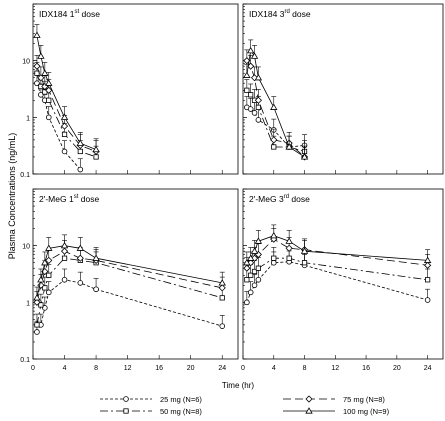 Image resolution: width=445 pixels, height=421 pixels. Describe the element at coordinates (25, 175) in the screenshot. I see `y-tick-label: 0.1` at that location.